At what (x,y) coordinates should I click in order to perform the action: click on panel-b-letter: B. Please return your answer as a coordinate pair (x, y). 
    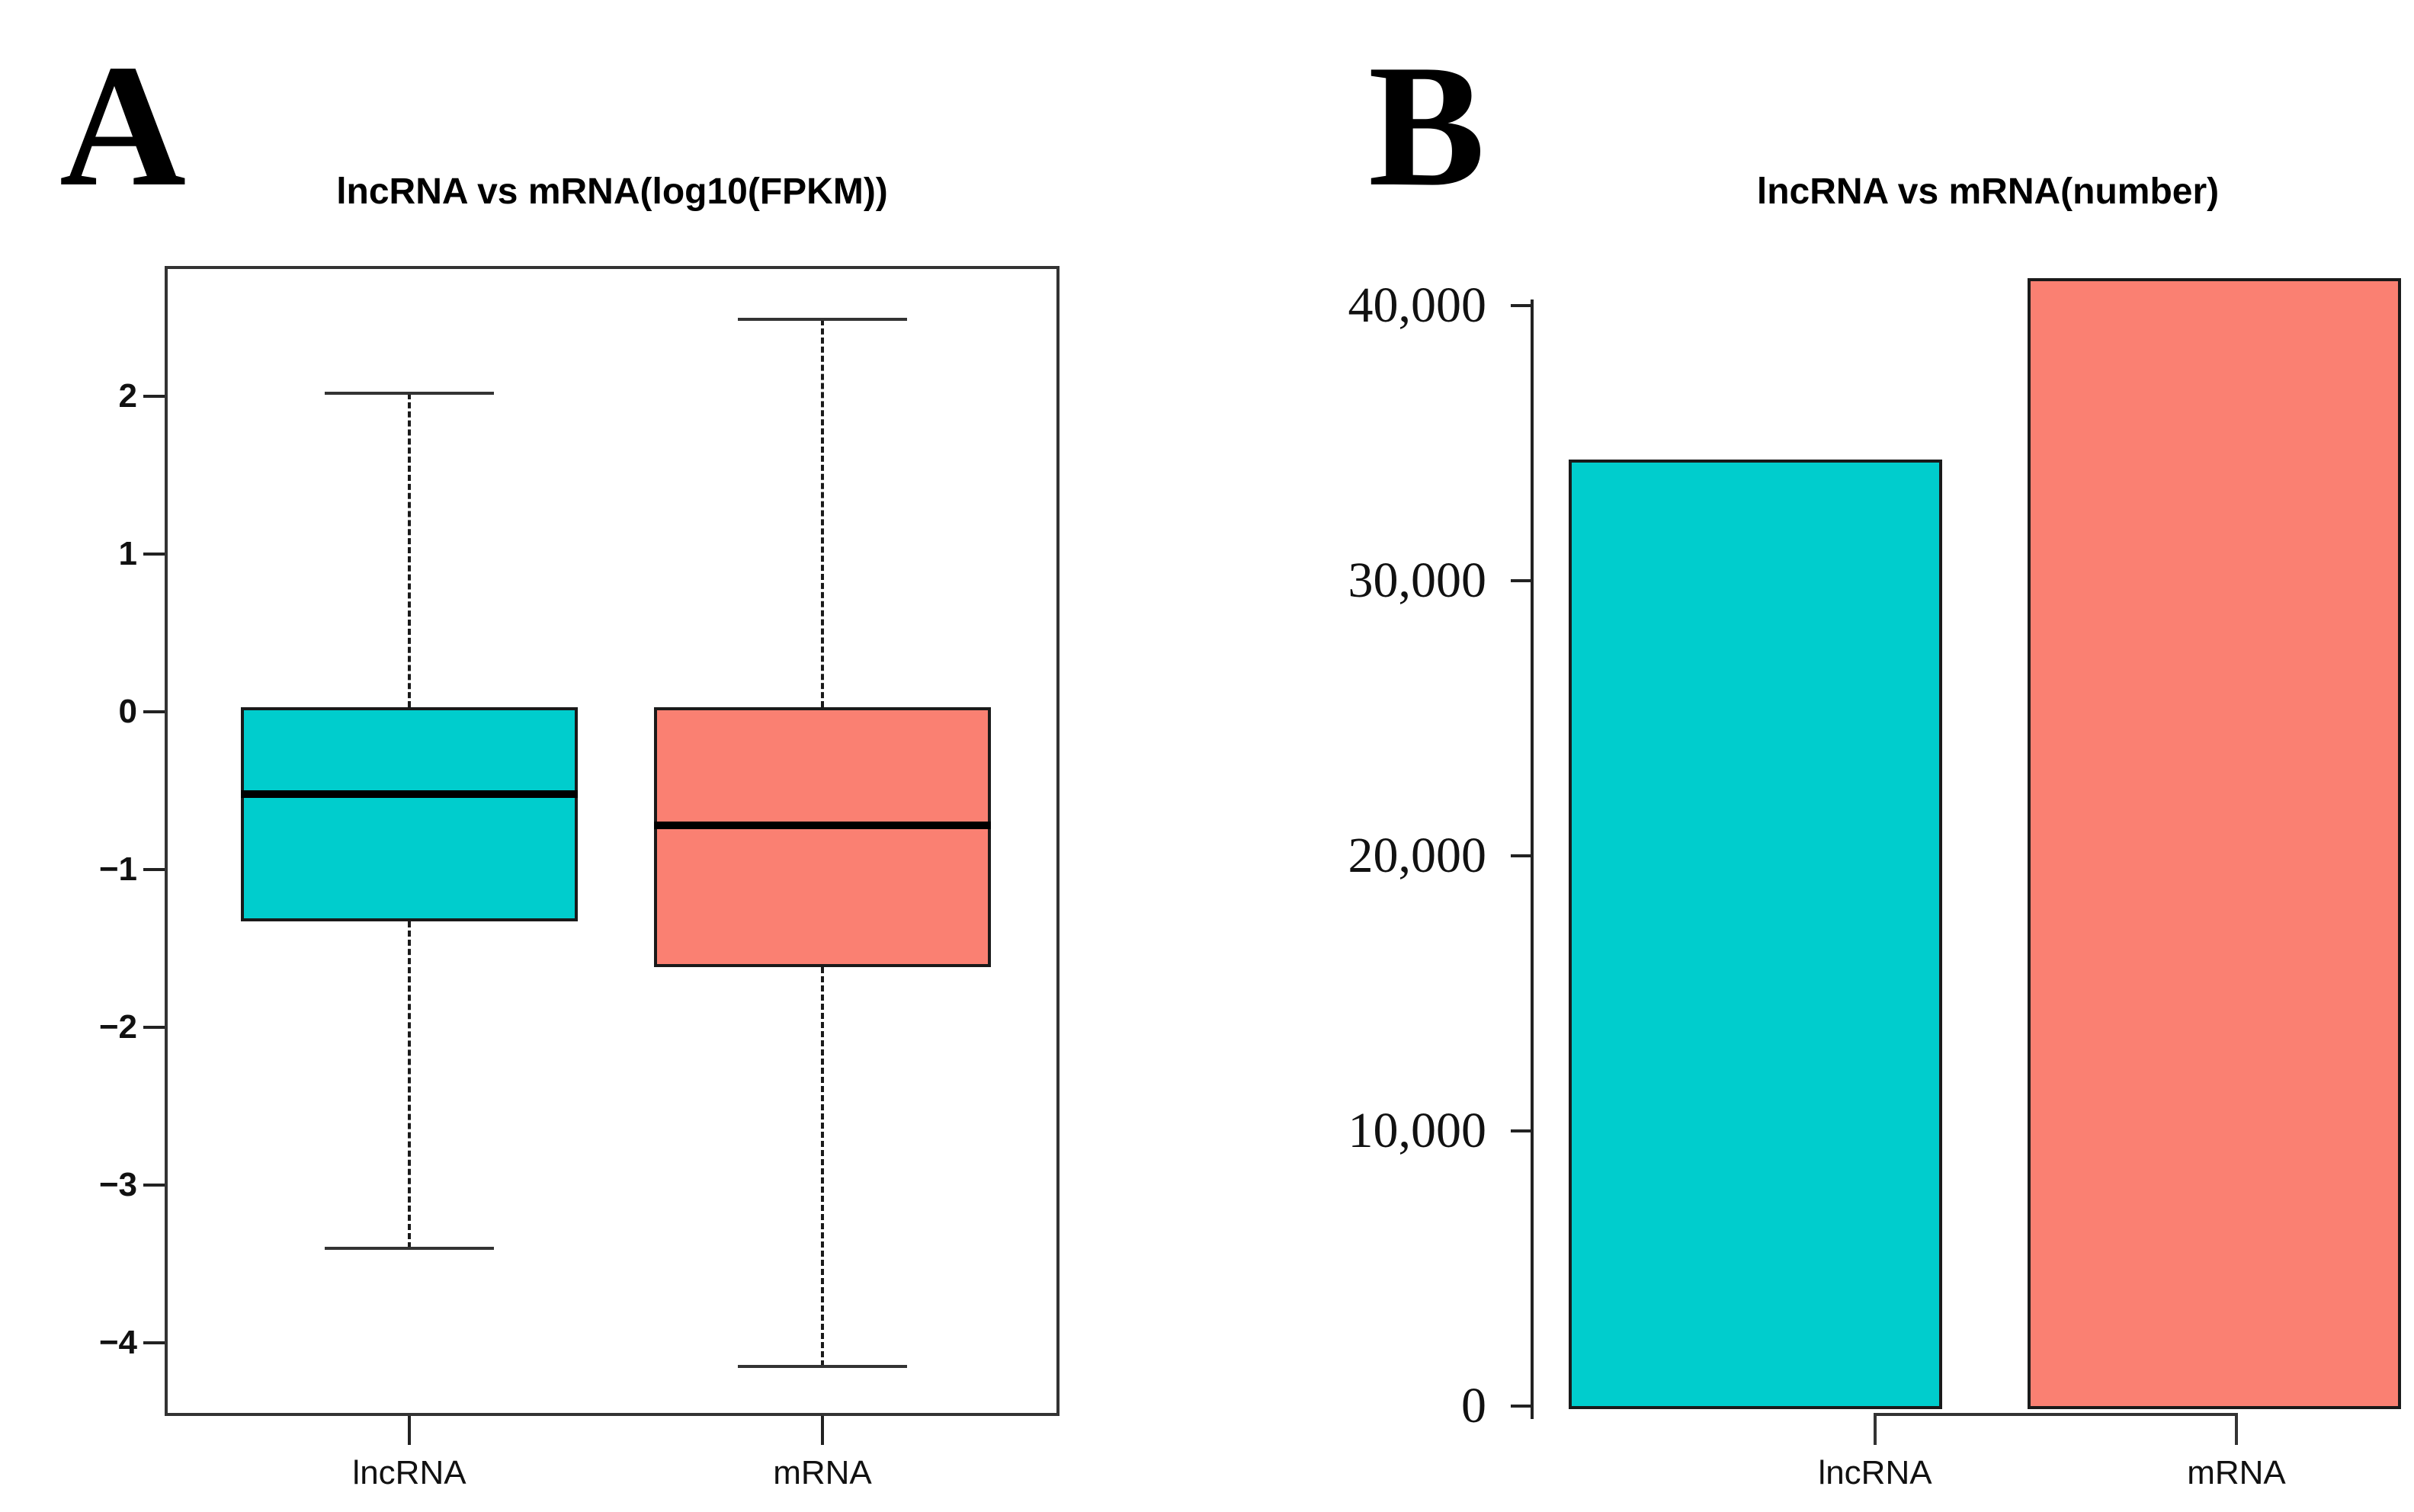
    Looking at the image, I should click on (1427, 125).